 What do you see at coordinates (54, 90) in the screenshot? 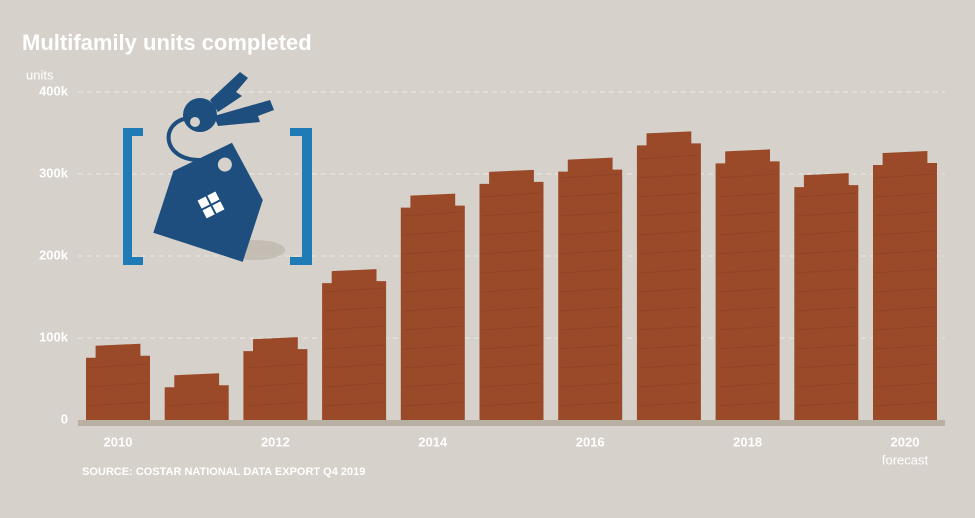
I see `y-tick-label: 400k` at bounding box center [54, 90].